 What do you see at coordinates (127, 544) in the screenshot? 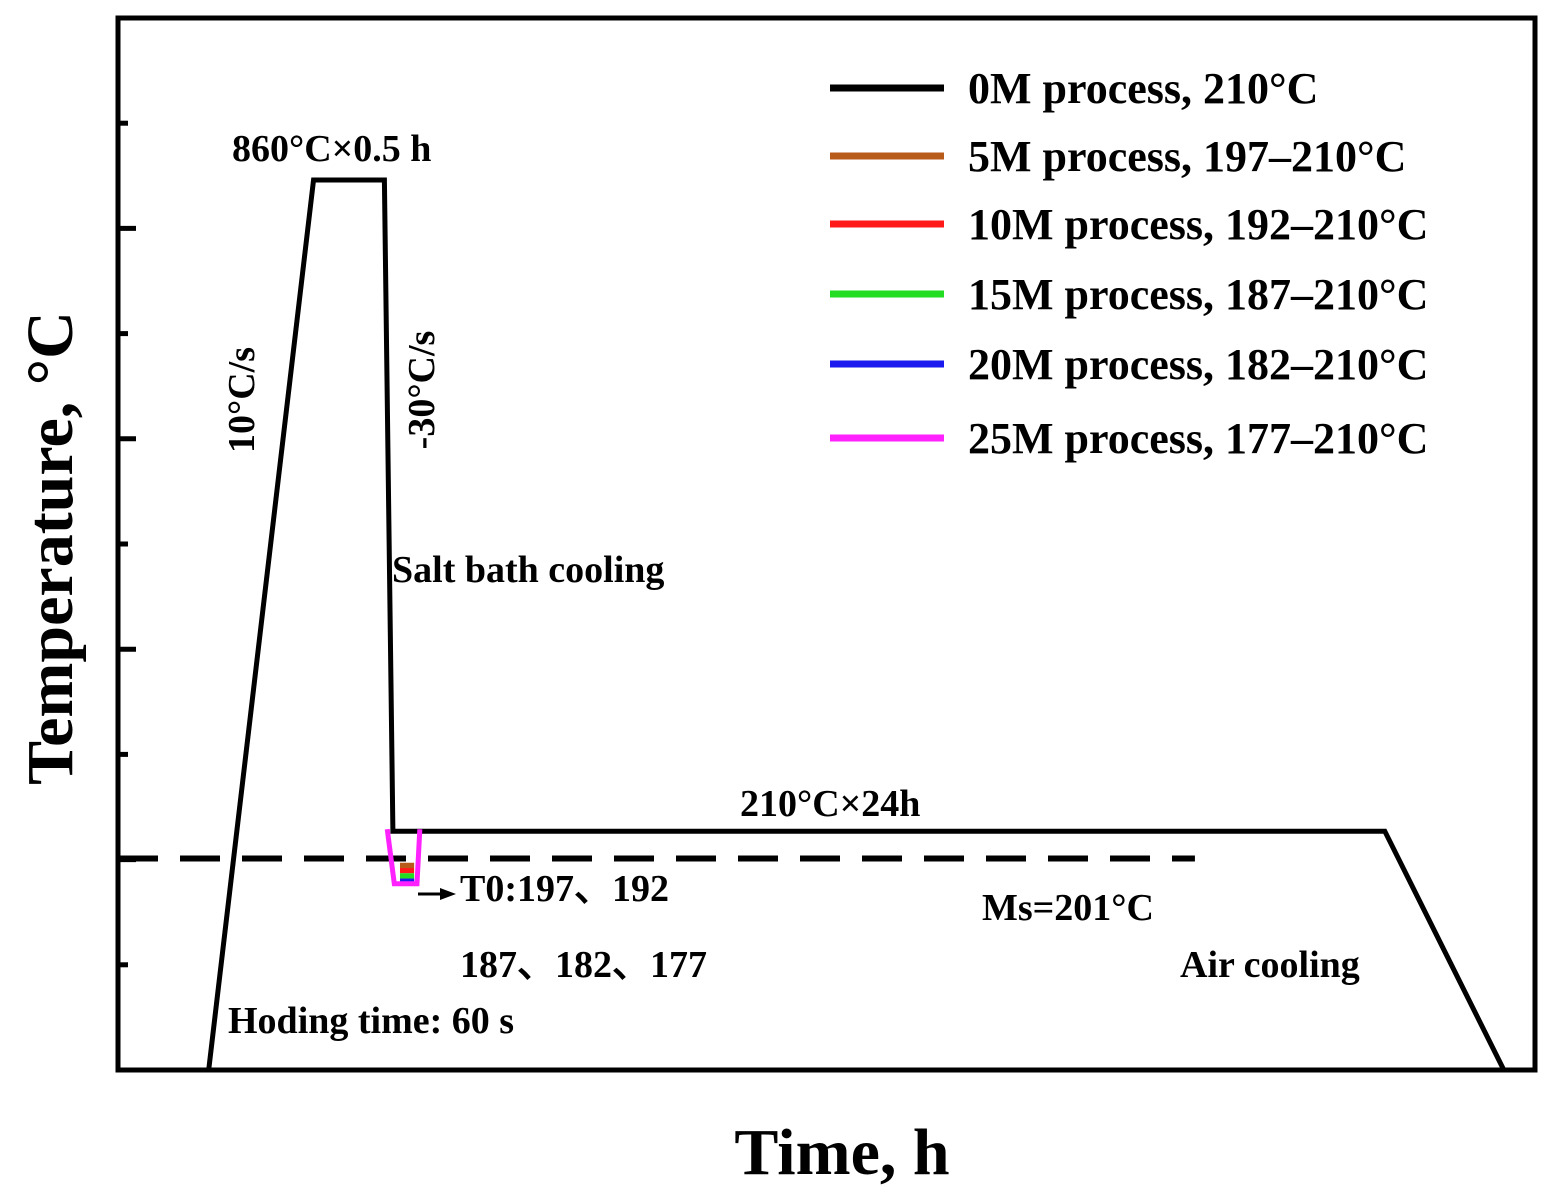
I see `y-axis-ticks` at bounding box center [127, 544].